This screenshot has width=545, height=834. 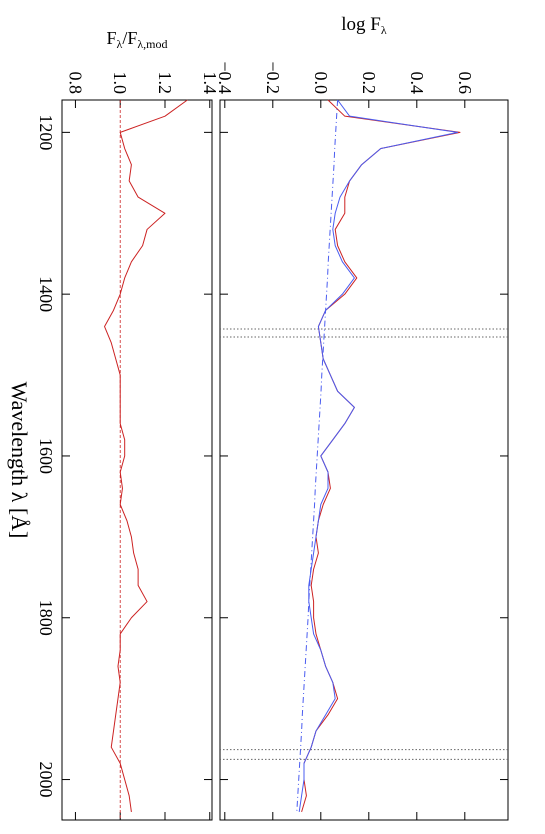 I want to click on x-axis-label: Wavelength λ [Å], so click(x=19, y=460).